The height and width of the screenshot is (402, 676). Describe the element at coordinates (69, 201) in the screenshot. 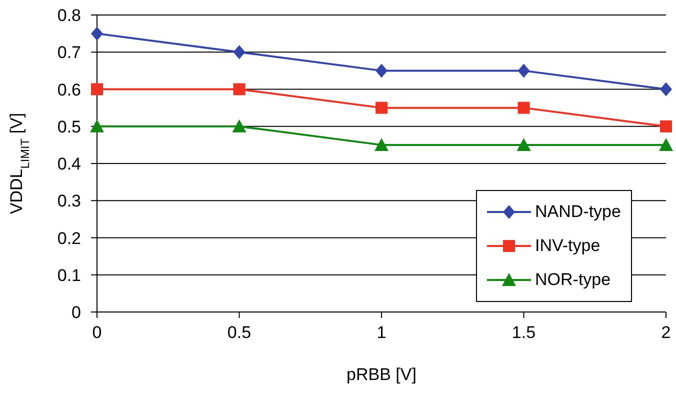

I see `y-tick-label: 0.3` at that location.